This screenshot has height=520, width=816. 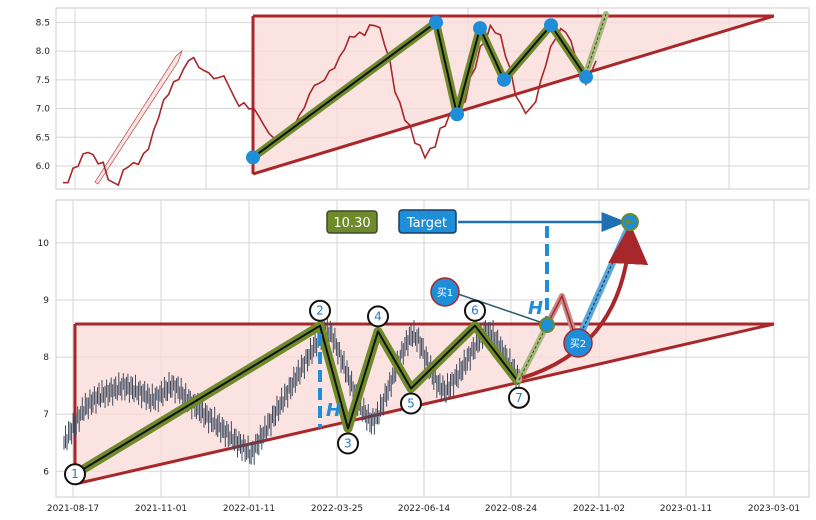 I want to click on pattern-node-label: 4, so click(x=378, y=316).